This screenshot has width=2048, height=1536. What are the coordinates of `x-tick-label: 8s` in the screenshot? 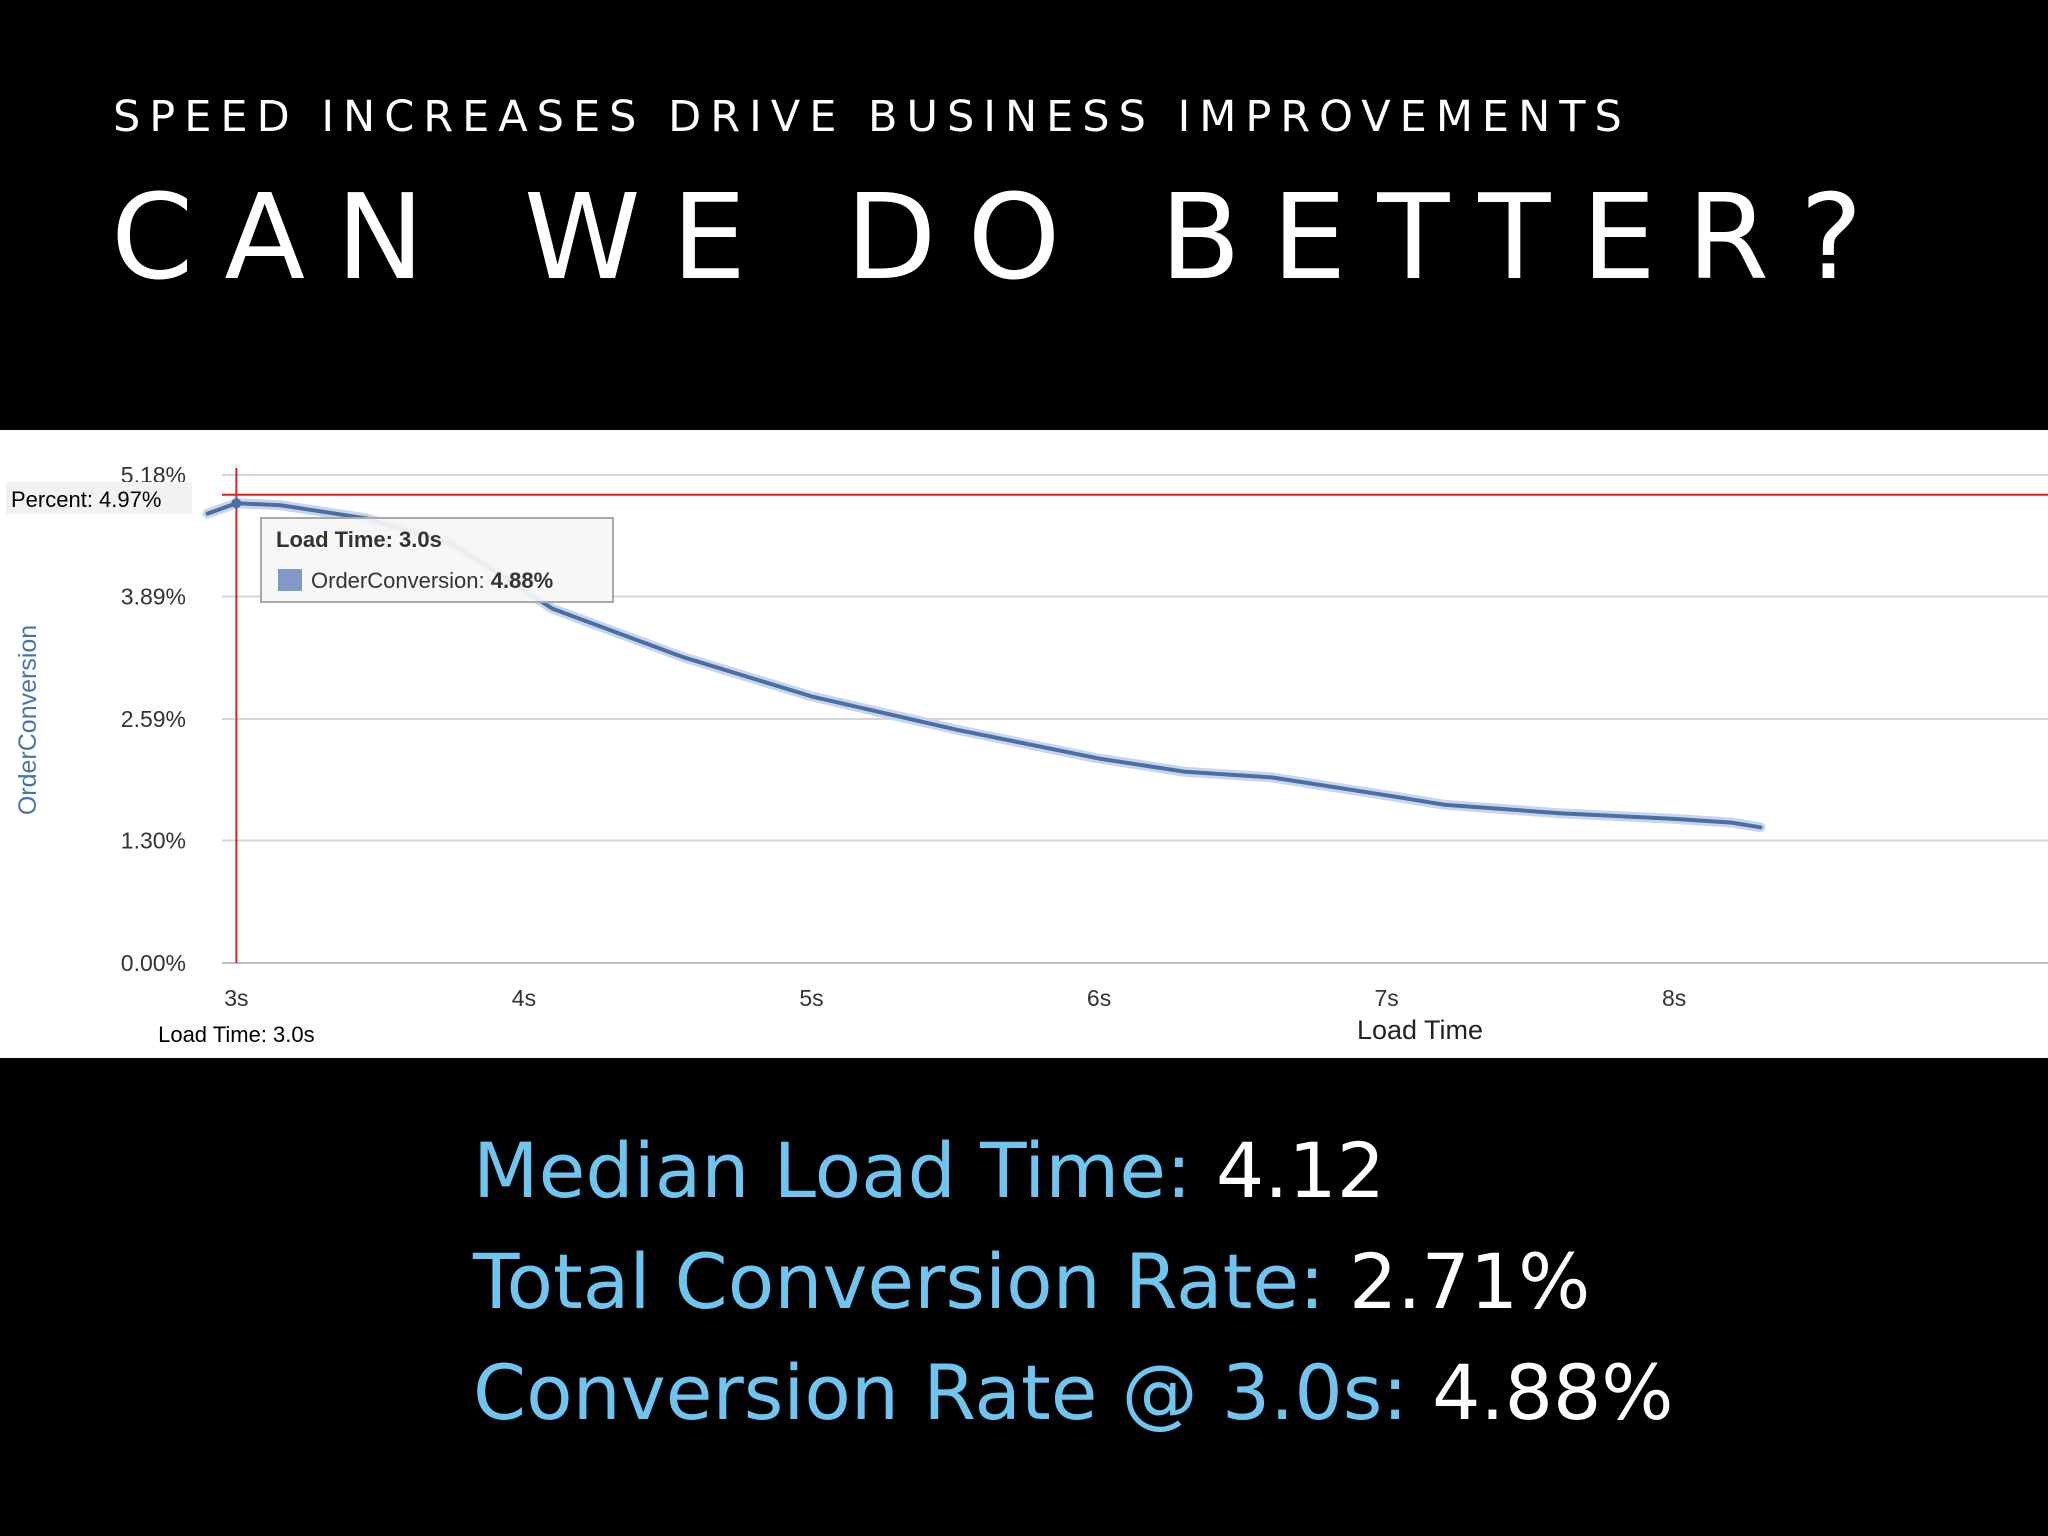 It's located at (1674, 998).